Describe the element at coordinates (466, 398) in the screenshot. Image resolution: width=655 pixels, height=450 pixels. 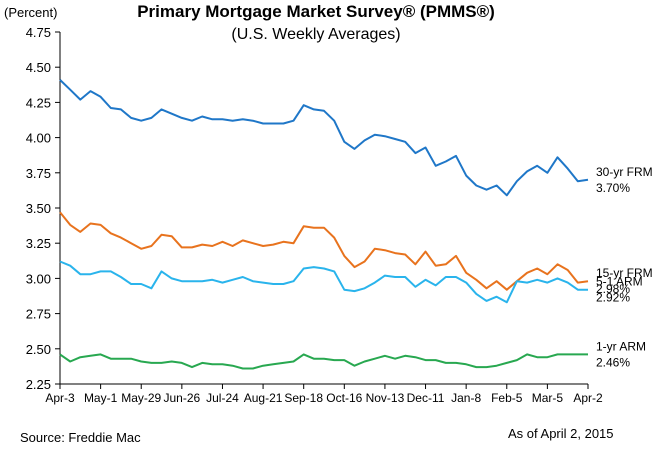
I see `x-tick-label: Jan-8` at that location.